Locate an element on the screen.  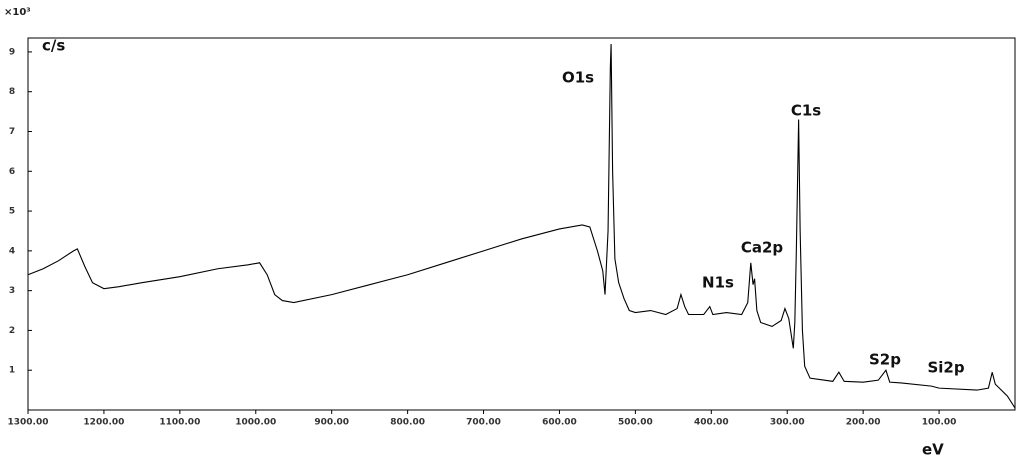
peak-label: C1s is located at coordinates (806, 111).